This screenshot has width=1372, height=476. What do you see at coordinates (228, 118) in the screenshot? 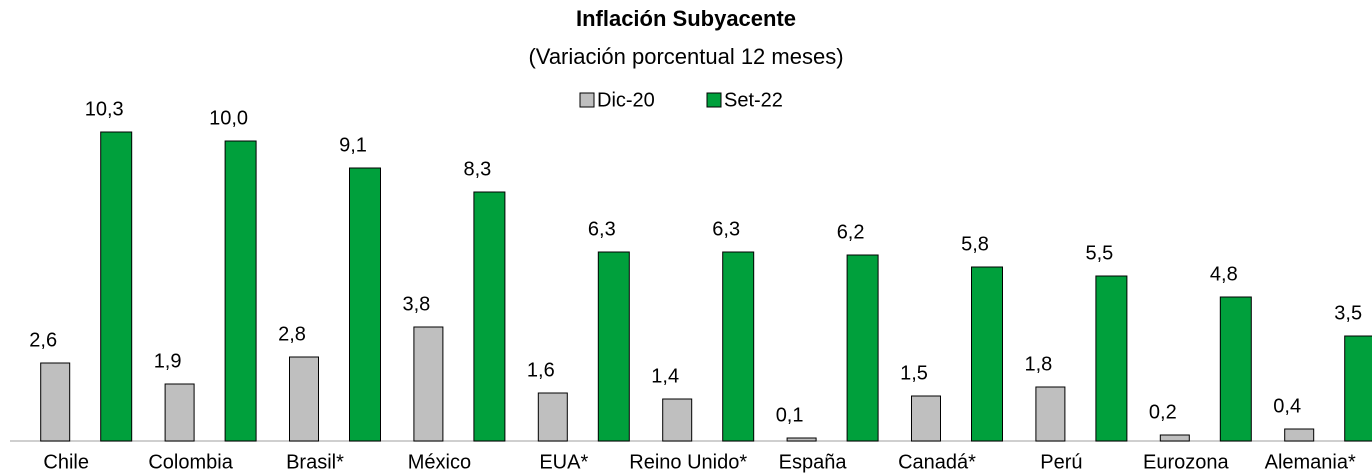
I see `value-label: 10,0` at bounding box center [228, 118].